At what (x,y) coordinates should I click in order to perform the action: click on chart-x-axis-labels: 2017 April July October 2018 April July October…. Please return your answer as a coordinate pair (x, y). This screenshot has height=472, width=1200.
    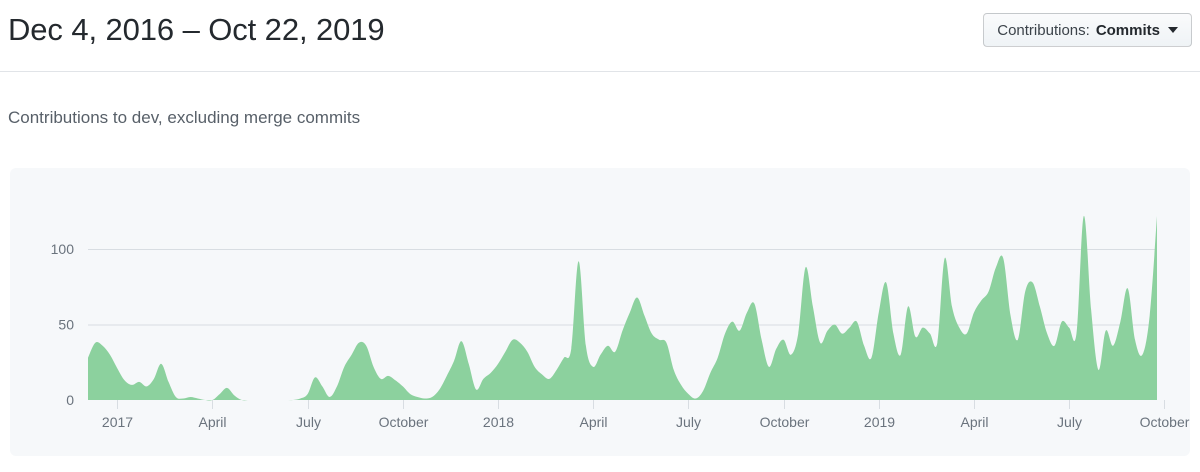
    Looking at the image, I should click on (646, 422).